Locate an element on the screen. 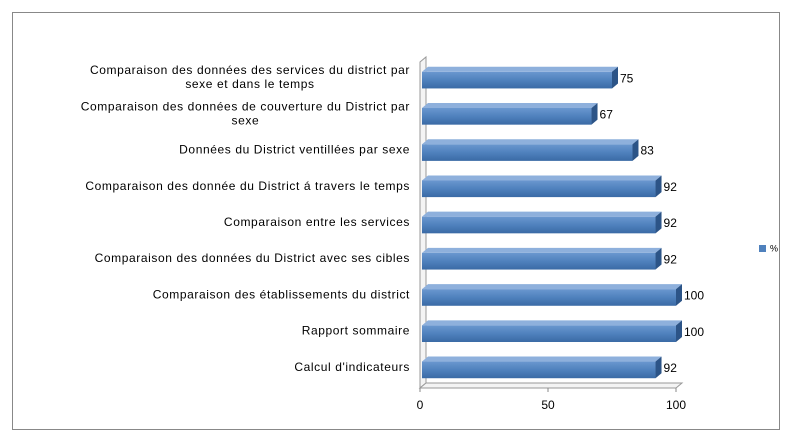 This screenshot has height=441, width=792. data-label: 75 is located at coordinates (627, 78).